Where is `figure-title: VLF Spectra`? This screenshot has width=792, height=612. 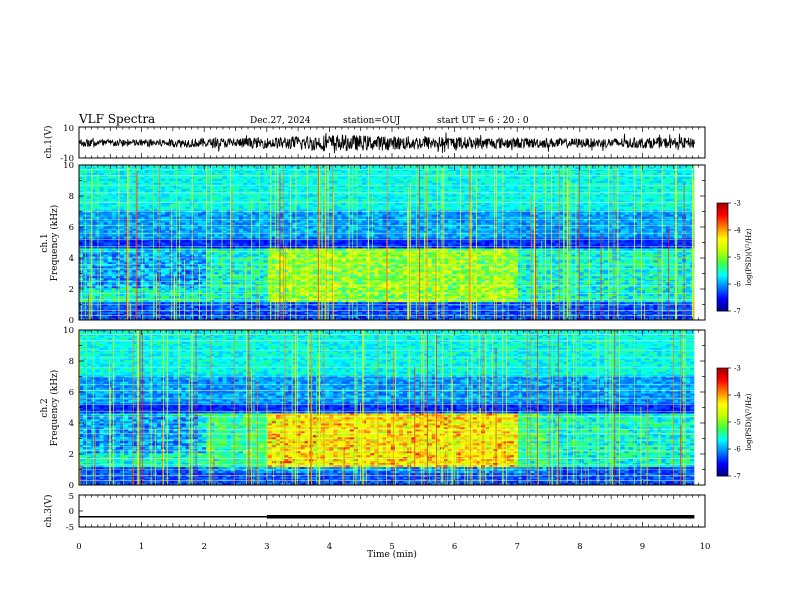 figure-title: VLF Spectra is located at coordinates (116, 119).